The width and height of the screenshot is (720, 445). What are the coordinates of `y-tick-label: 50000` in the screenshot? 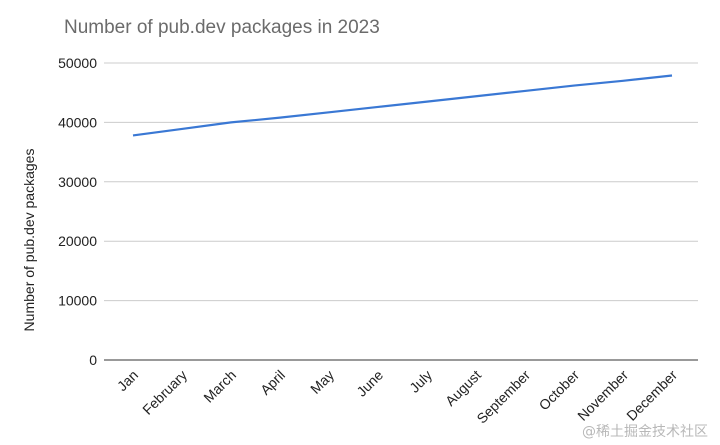 It's located at (77, 63).